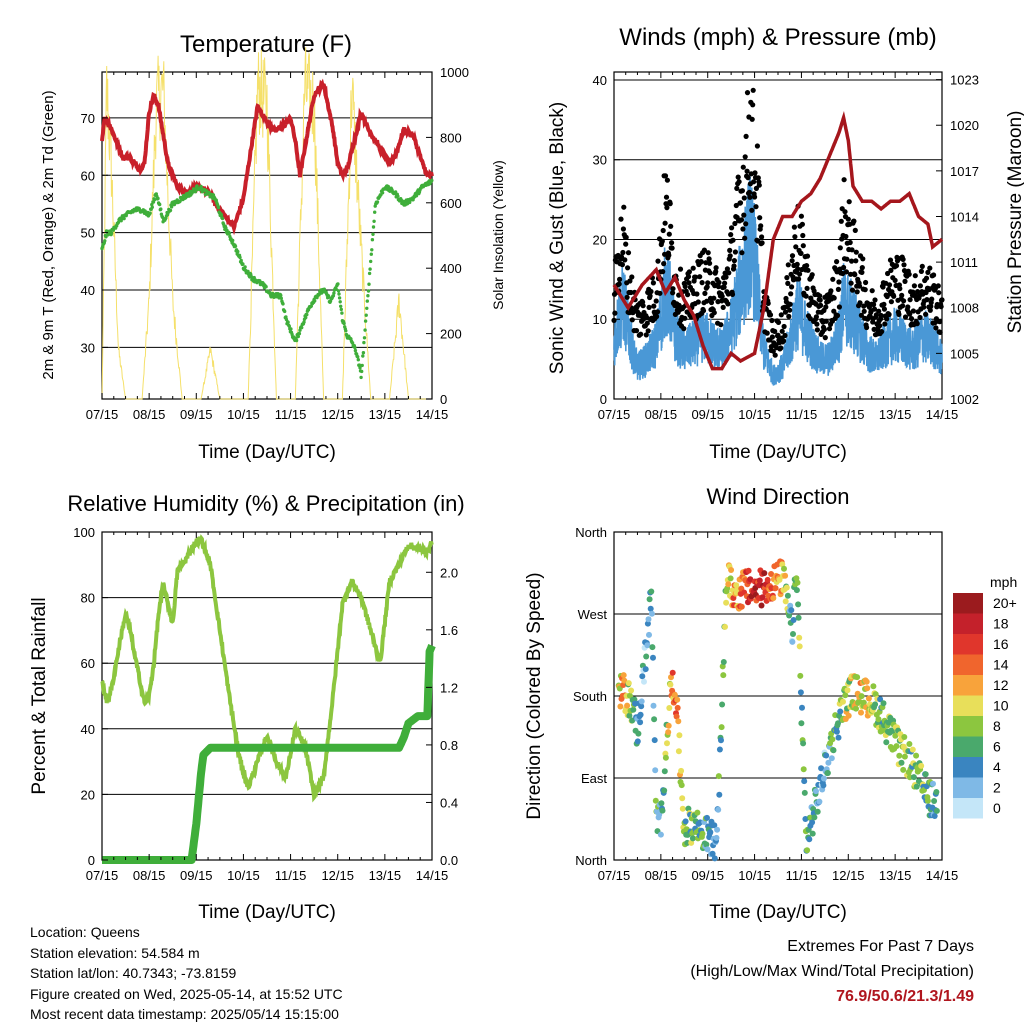 This screenshot has height=1025, width=1024. I want to click on x-tick-label: 14/15, so click(942, 414).